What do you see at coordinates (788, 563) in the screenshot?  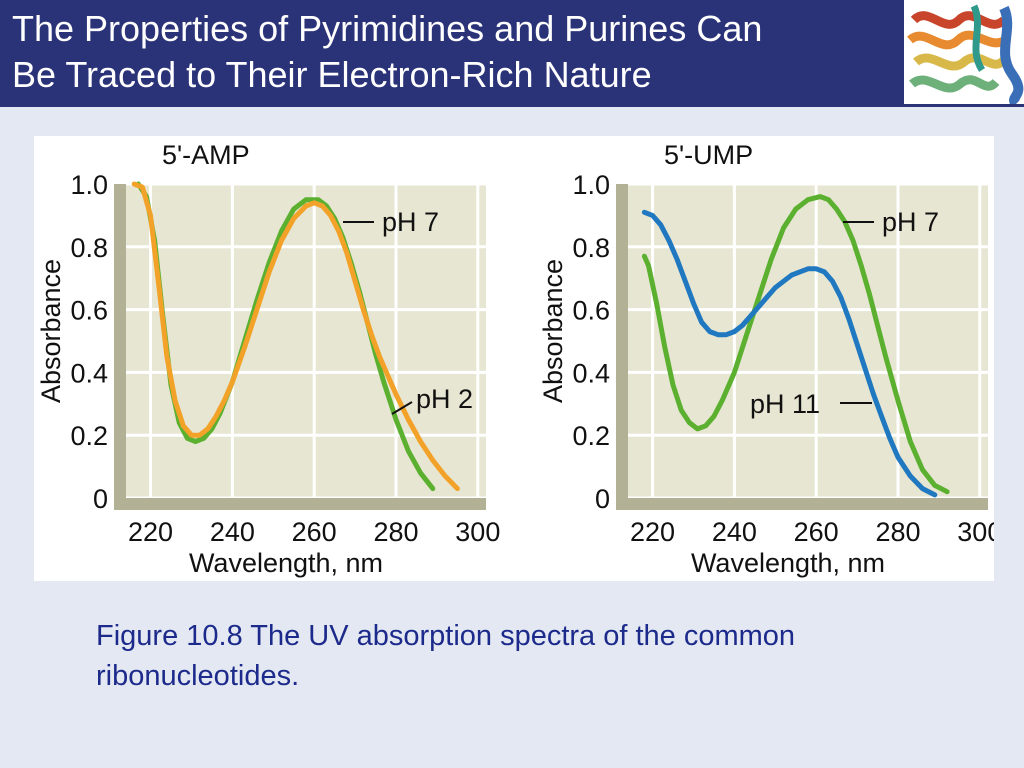 I see `ump-x-axis-label: Wavelength, nm` at bounding box center [788, 563].